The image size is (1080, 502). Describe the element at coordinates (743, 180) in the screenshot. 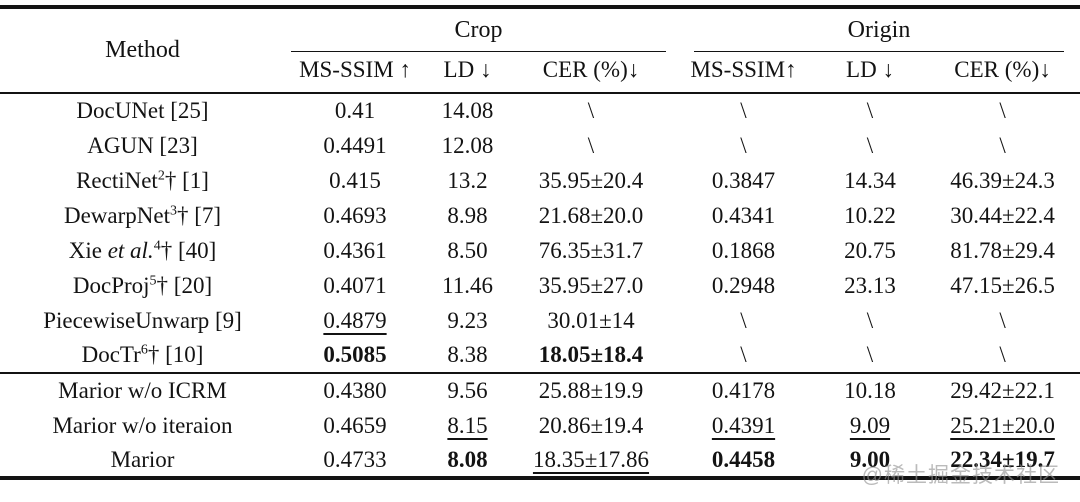

I see `metric-cell: 0.3847` at that location.